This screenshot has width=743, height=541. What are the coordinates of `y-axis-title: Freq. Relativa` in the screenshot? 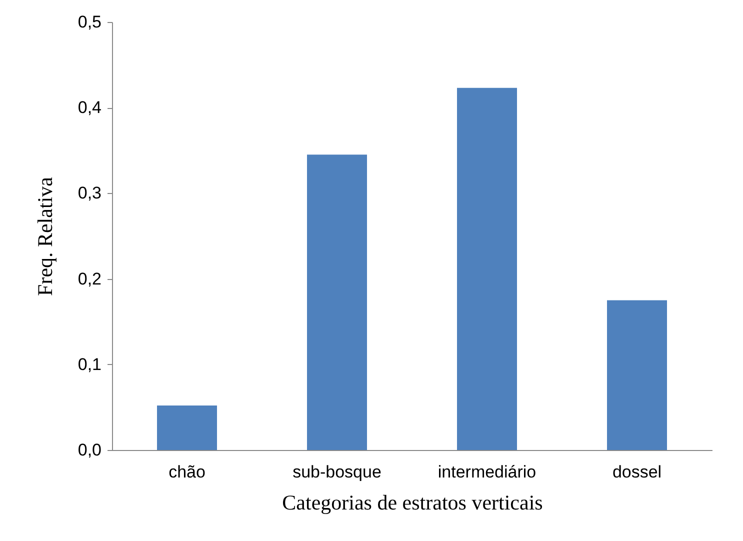 It's located at (44, 236).